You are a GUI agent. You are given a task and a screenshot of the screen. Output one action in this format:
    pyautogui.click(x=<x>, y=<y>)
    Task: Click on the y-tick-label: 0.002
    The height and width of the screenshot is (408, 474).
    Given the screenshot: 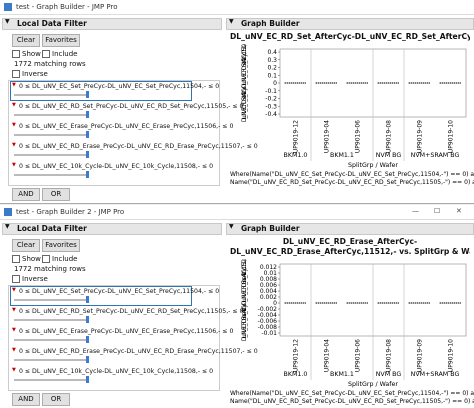 What is the action you would take?
    pyautogui.click(x=268, y=297)
    